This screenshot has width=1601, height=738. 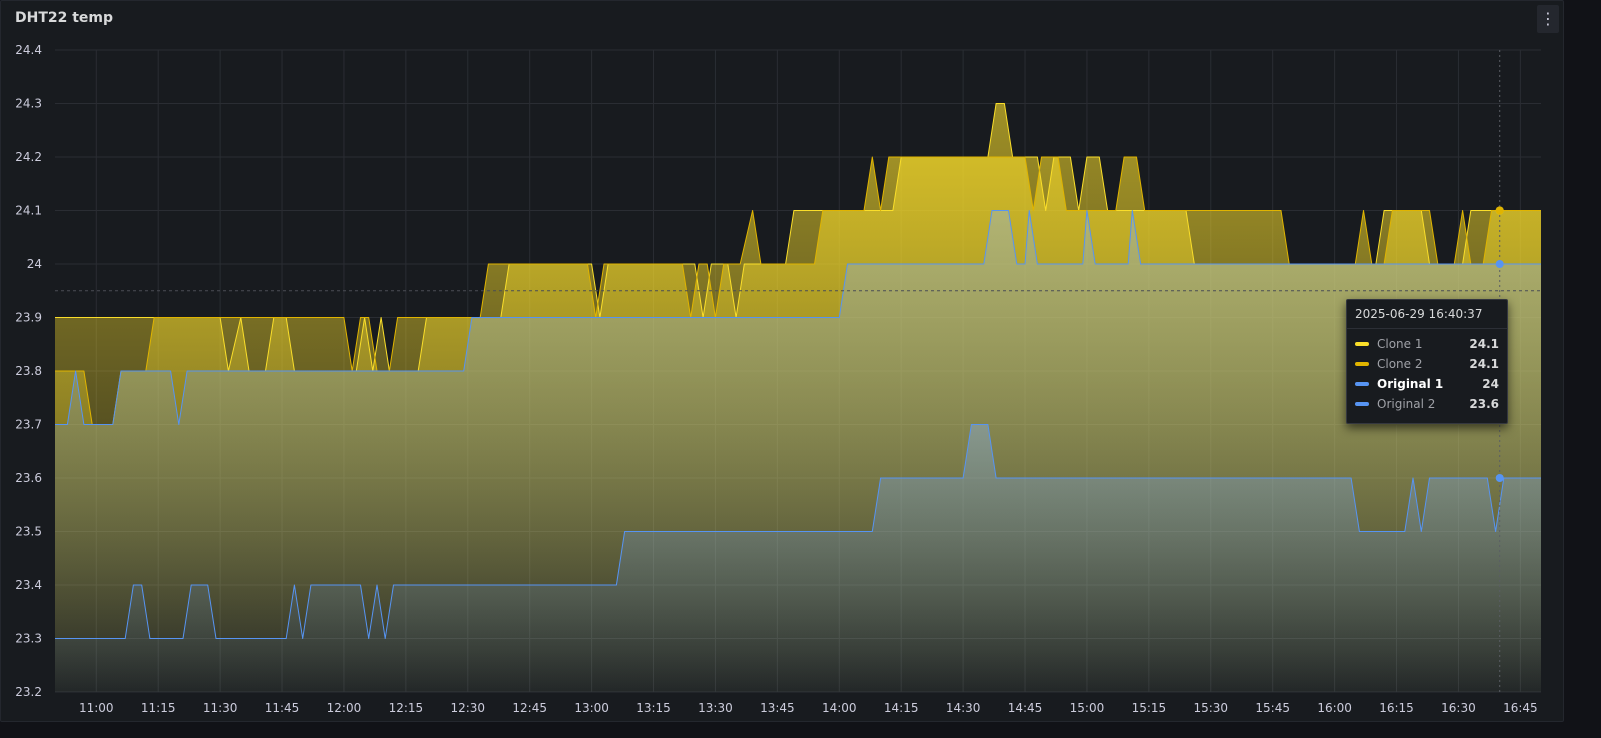 What do you see at coordinates (1520, 708) in the screenshot?
I see `x-tick-label: 16:45` at bounding box center [1520, 708].